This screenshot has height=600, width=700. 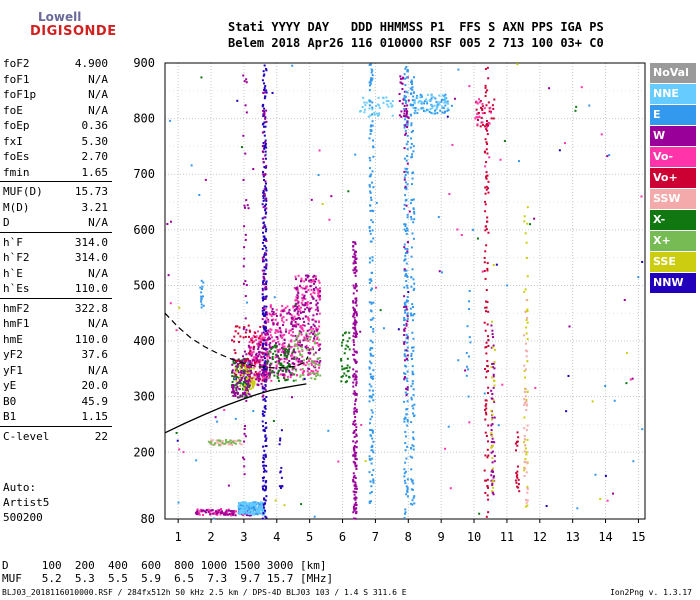 What do you see at coordinates (101, 436) in the screenshot?
I see `param-value: 22` at bounding box center [101, 436].